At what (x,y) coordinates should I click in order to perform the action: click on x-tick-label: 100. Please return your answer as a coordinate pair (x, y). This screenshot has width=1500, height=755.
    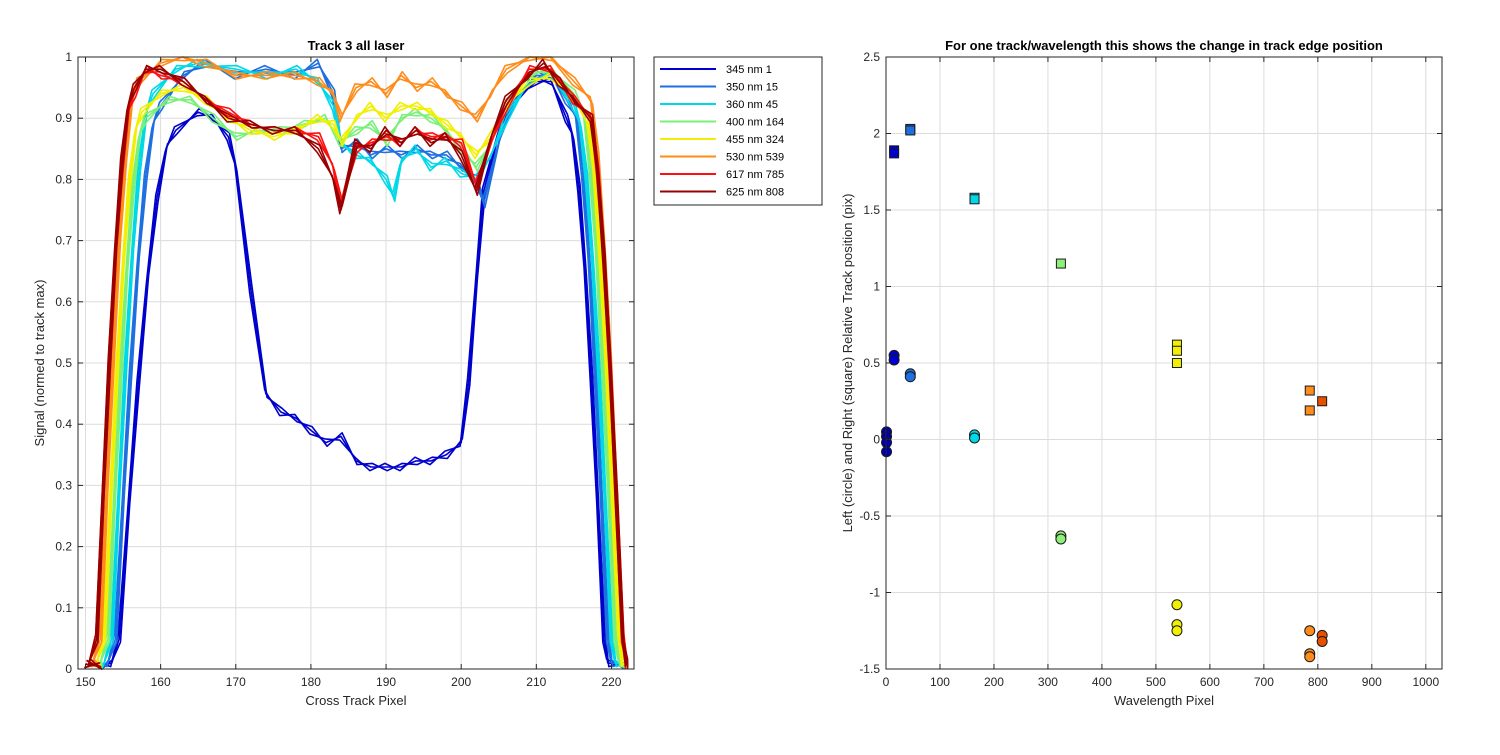
    Looking at the image, I should click on (940, 682).